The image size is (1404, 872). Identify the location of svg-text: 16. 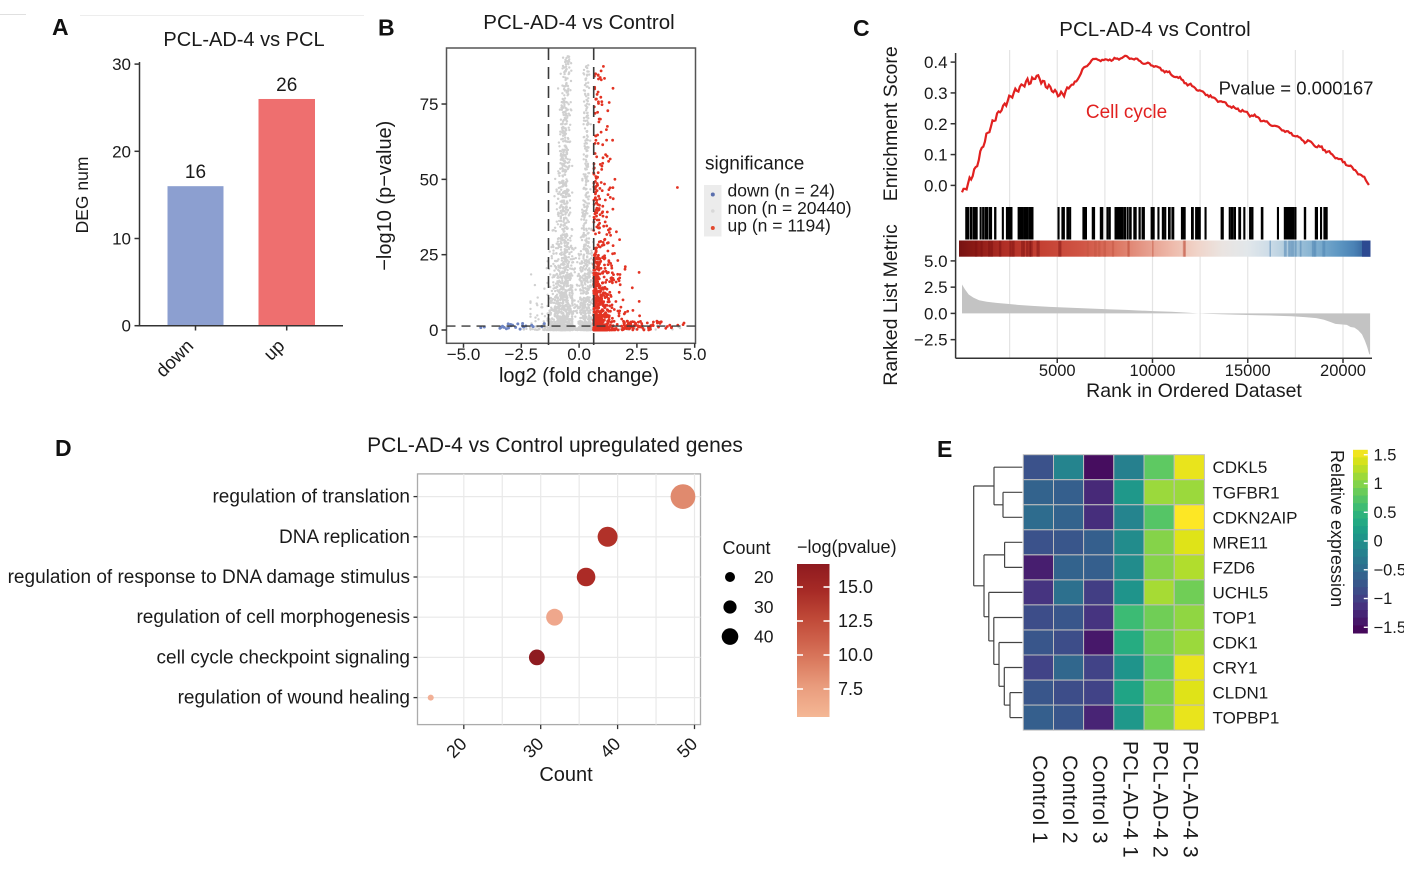
(195, 172).